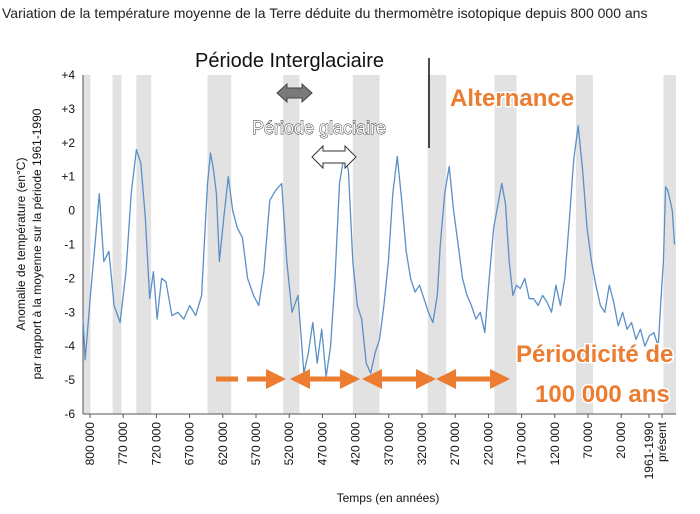 The width and height of the screenshot is (700, 514). Describe the element at coordinates (602, 394) in the screenshot. I see `annotation-periodicity-line2: 100 000 ans` at that location.